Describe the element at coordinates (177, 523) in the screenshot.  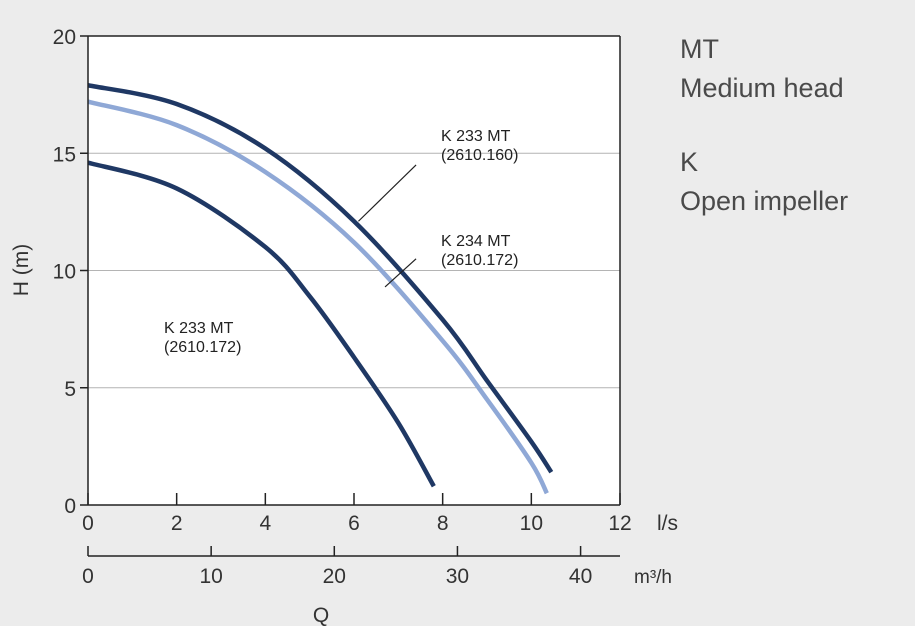
I see `x-tick-label-ls: 2` at that location.